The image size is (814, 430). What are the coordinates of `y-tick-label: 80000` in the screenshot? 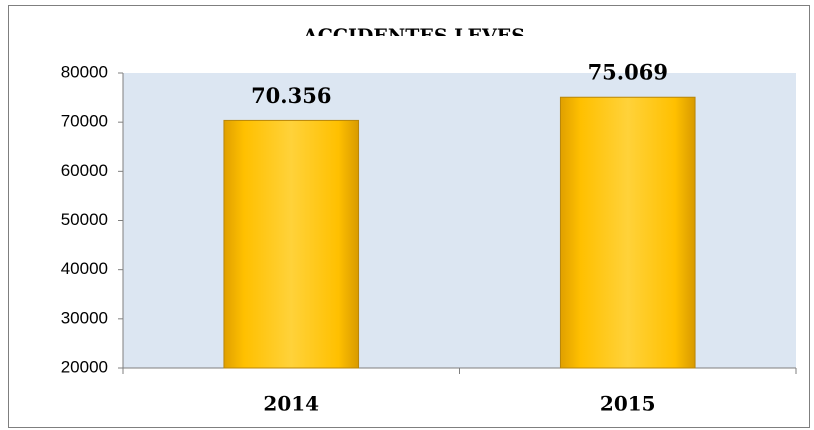 It's located at (84, 71).